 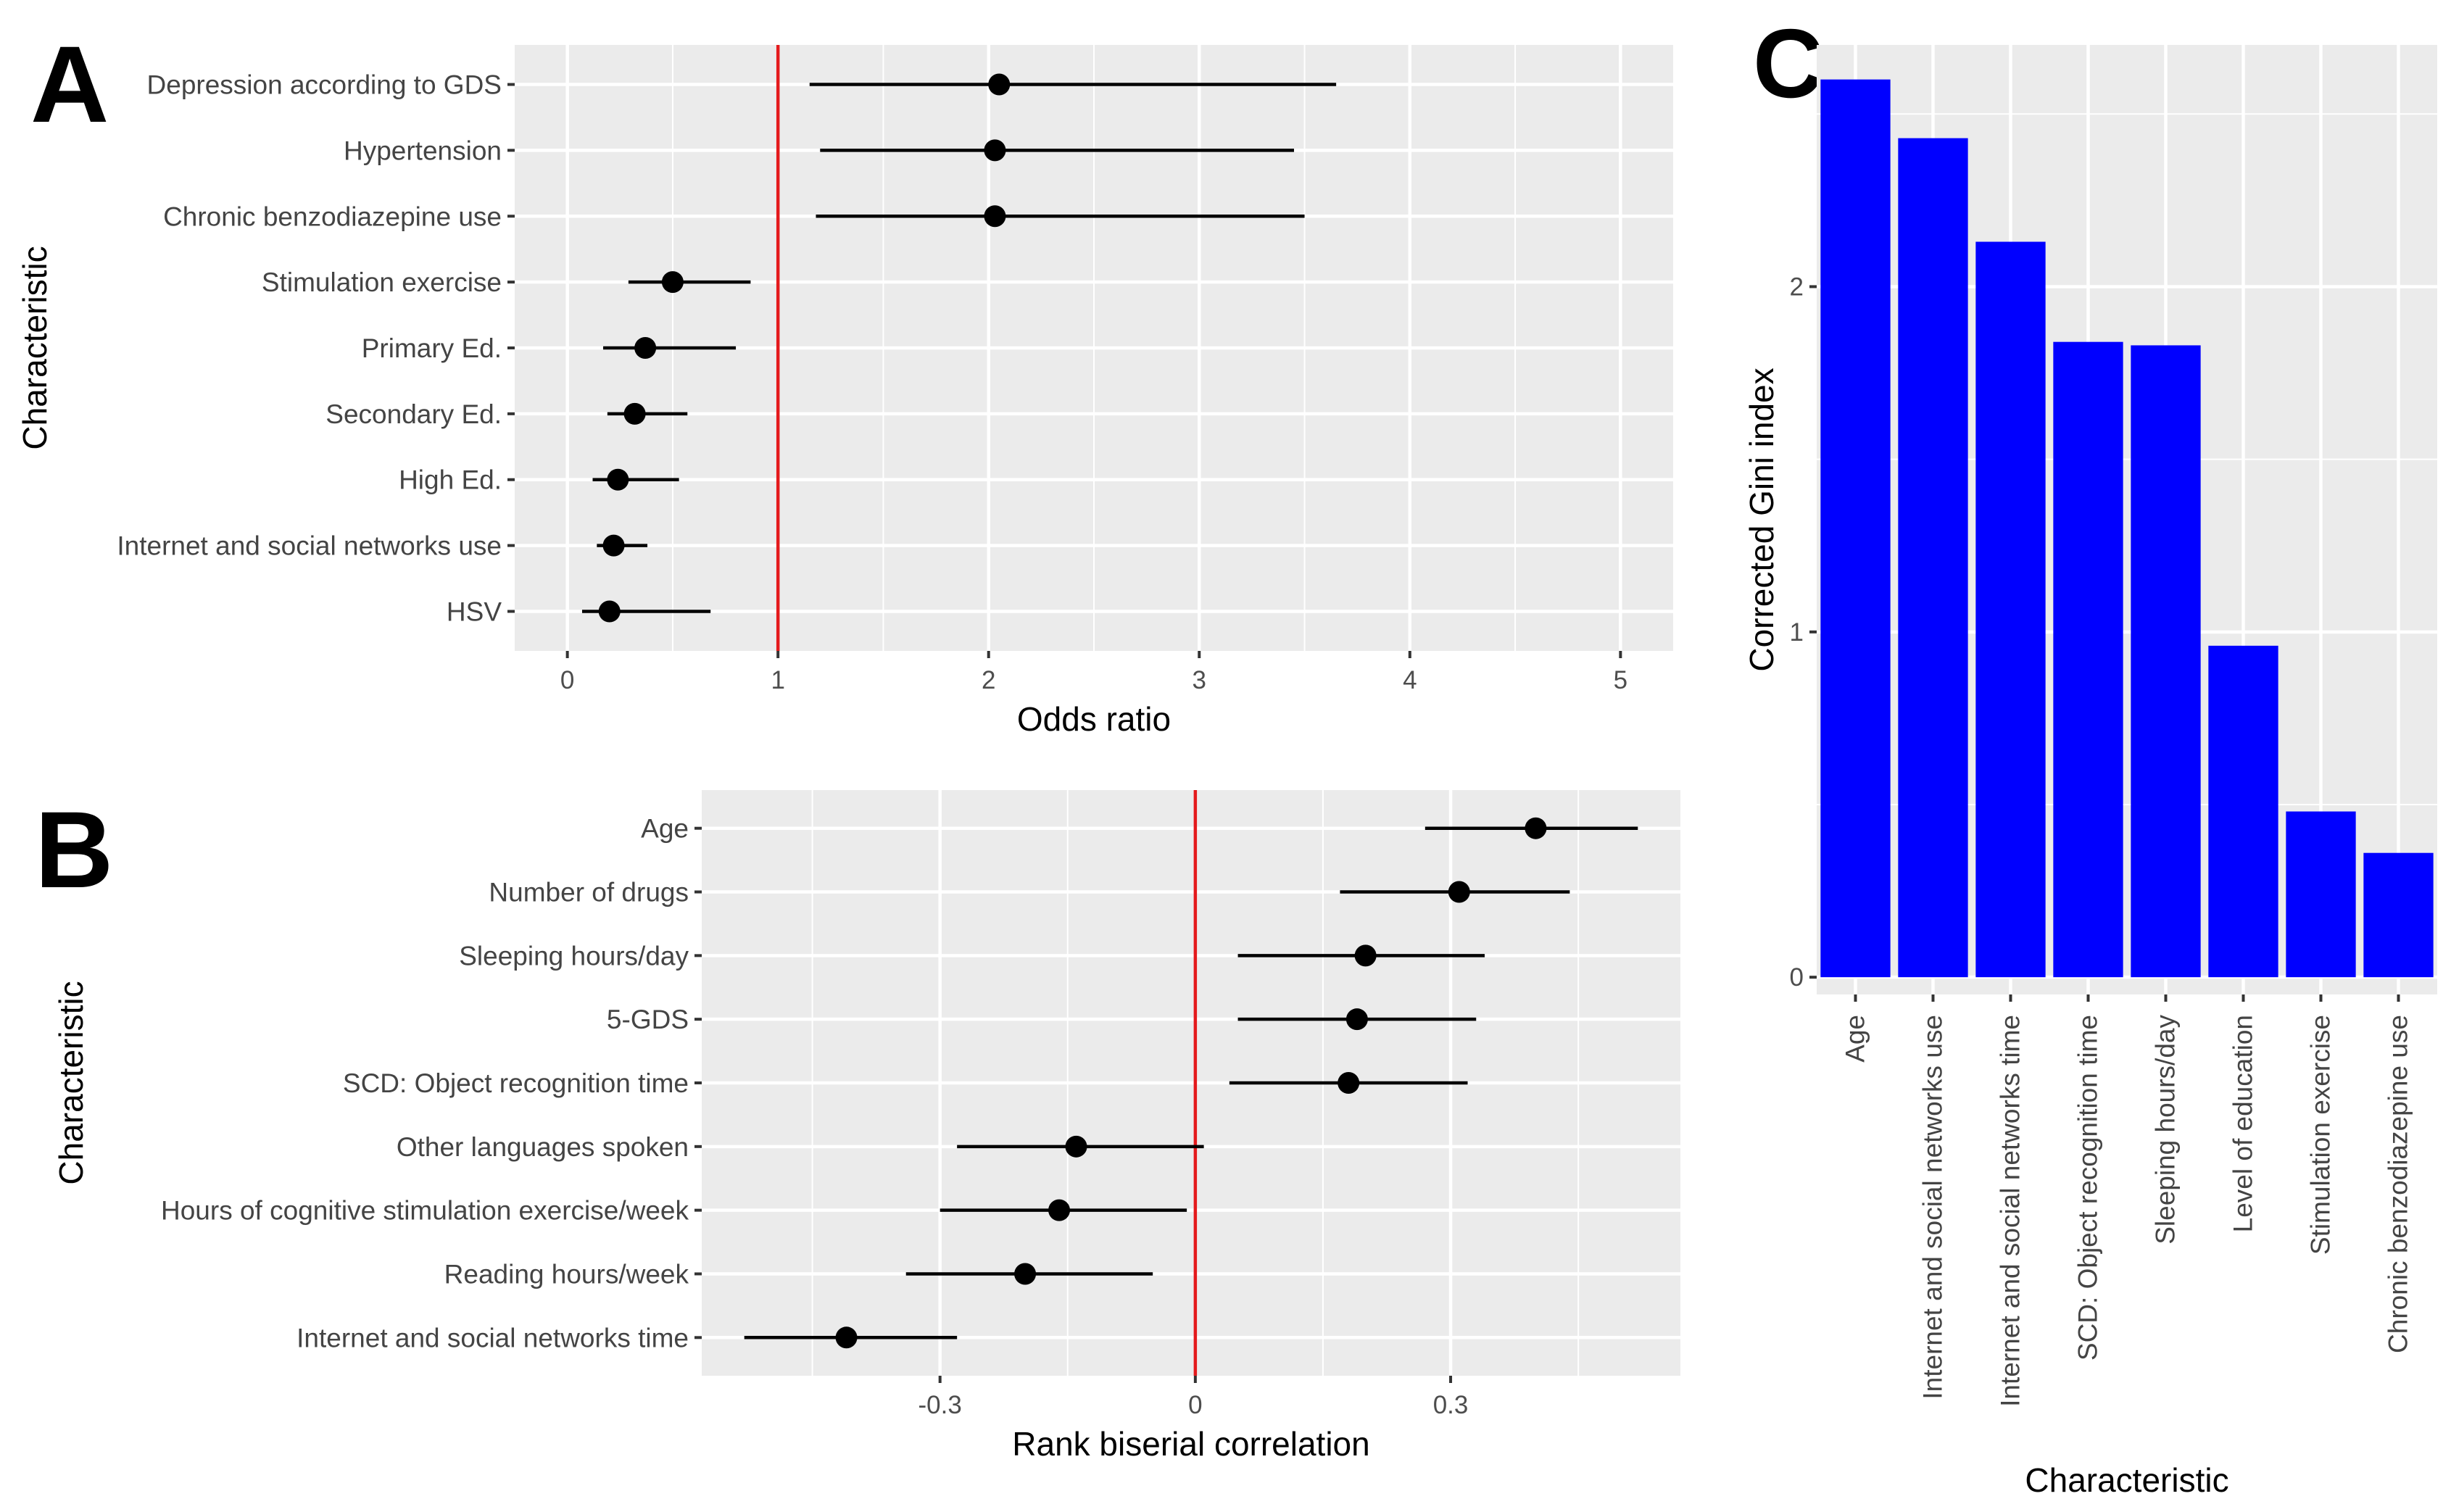 What do you see at coordinates (566, 1274) in the screenshot?
I see `row-label: Reading hours/week` at bounding box center [566, 1274].